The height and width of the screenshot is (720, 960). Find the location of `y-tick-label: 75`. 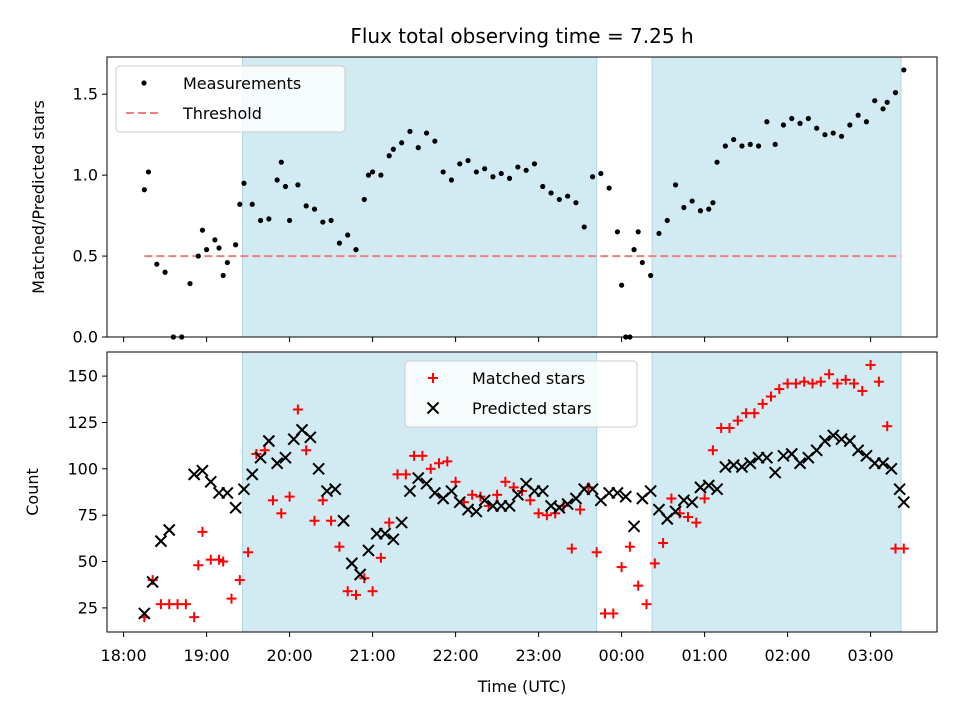

y-tick-label: 75 is located at coordinates (88, 515).